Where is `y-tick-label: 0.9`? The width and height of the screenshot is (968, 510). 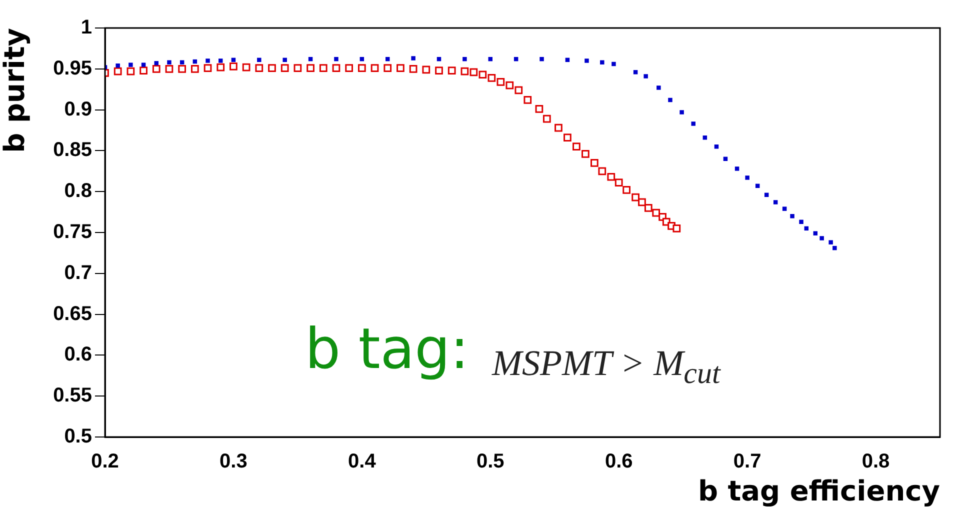 y-tick-label: 0.9 is located at coordinates (78, 109).